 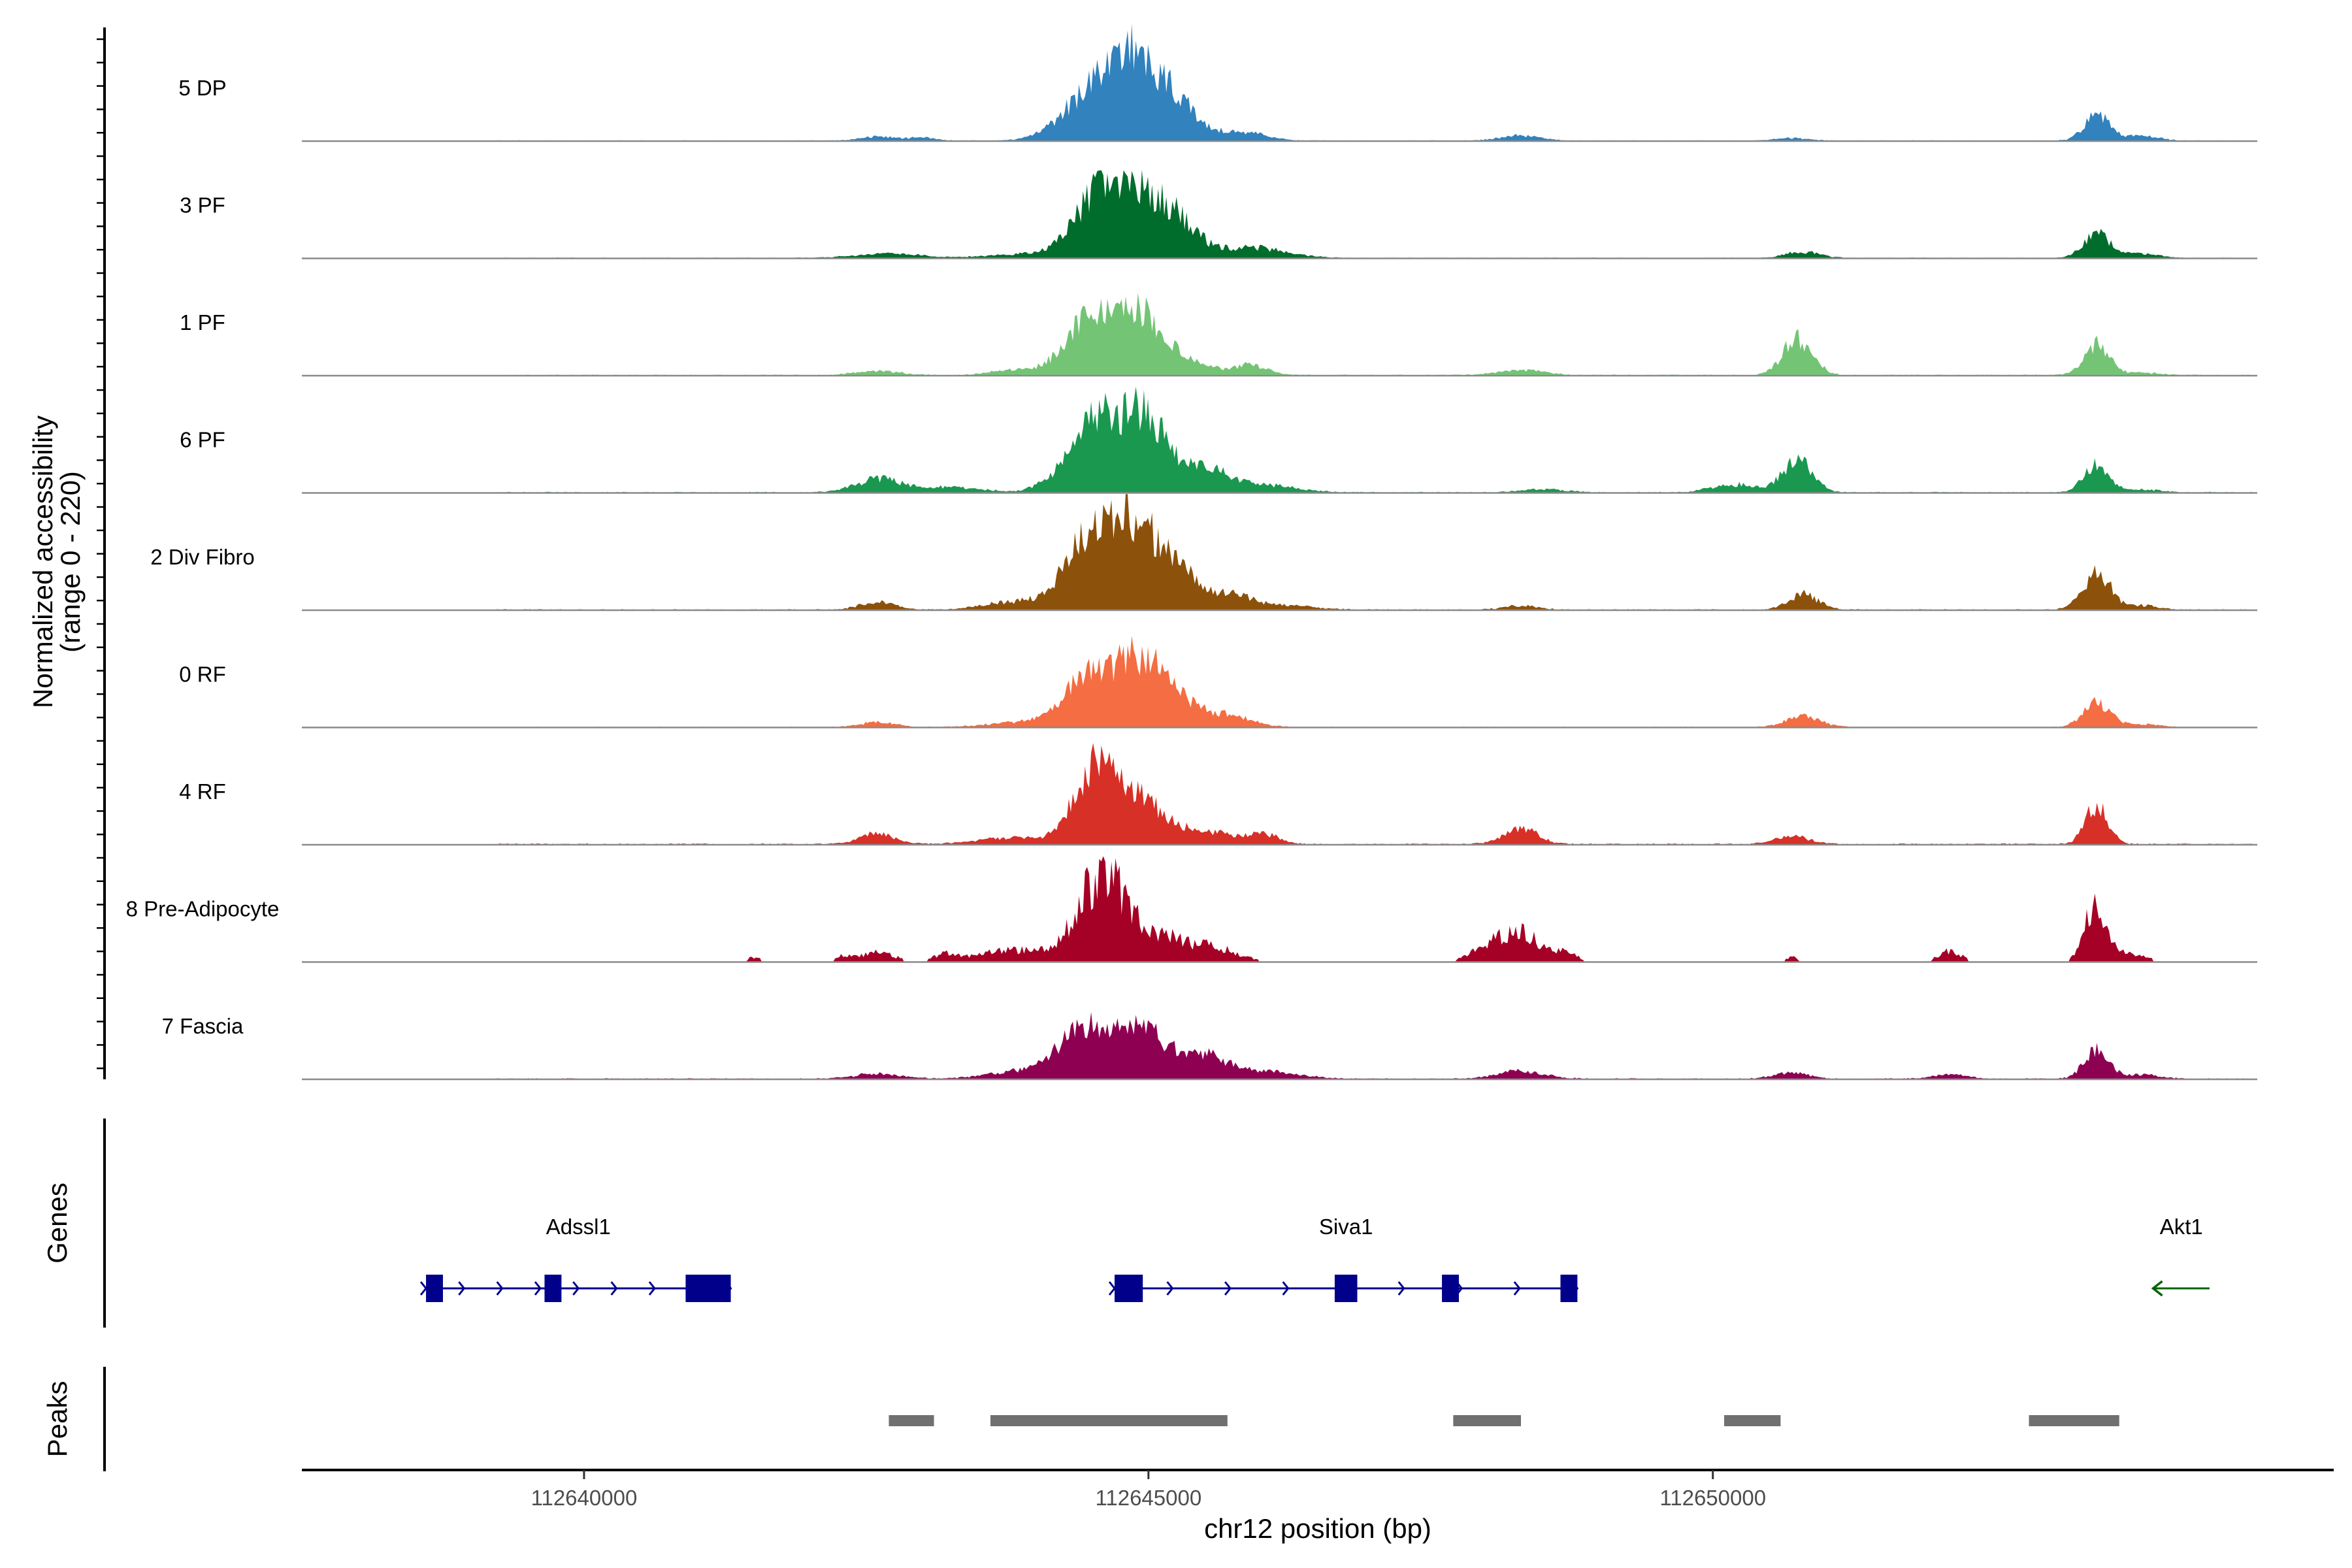 I want to click on y-axis-title-line1: Normalized accessibility, so click(x=42, y=562).